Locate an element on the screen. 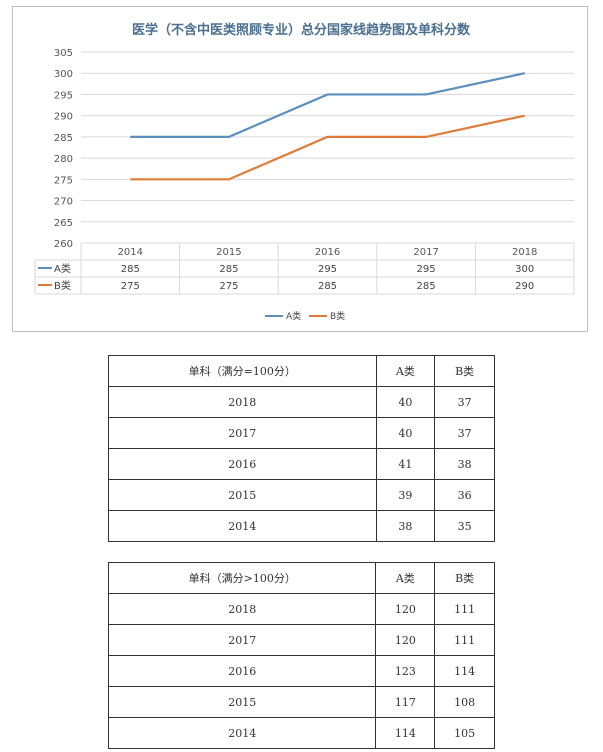 The image size is (603, 752). table-series-name: B类 is located at coordinates (62, 285).